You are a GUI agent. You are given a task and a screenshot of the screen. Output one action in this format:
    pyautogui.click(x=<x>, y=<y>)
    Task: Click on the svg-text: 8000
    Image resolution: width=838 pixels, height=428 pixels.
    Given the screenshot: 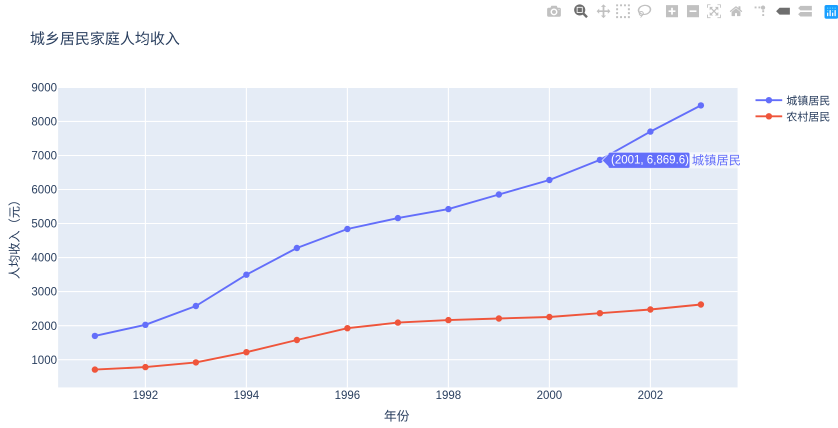 What is the action you would take?
    pyautogui.click(x=44, y=123)
    